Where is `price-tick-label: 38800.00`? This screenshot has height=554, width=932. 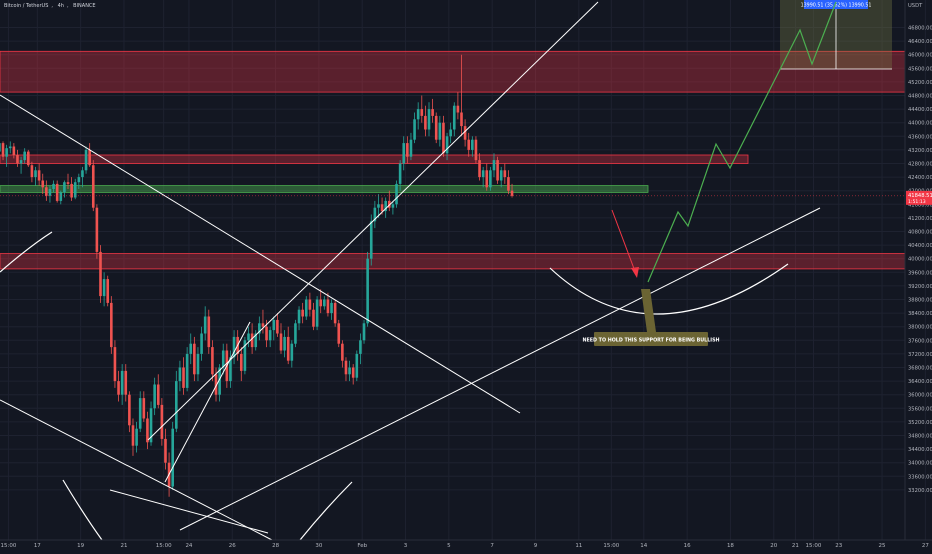 price-tick-label: 38800.00 is located at coordinates (920, 301).